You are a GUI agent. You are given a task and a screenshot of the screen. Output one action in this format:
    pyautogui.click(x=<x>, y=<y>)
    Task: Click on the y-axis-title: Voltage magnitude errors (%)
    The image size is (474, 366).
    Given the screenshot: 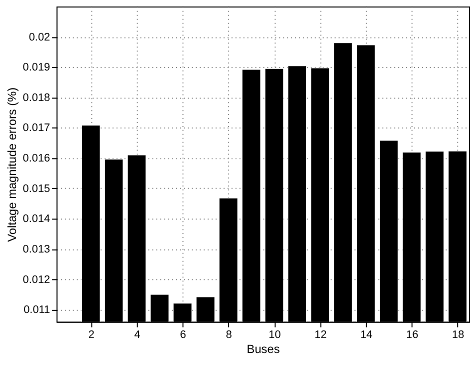 What is the action you would take?
    pyautogui.click(x=11, y=164)
    